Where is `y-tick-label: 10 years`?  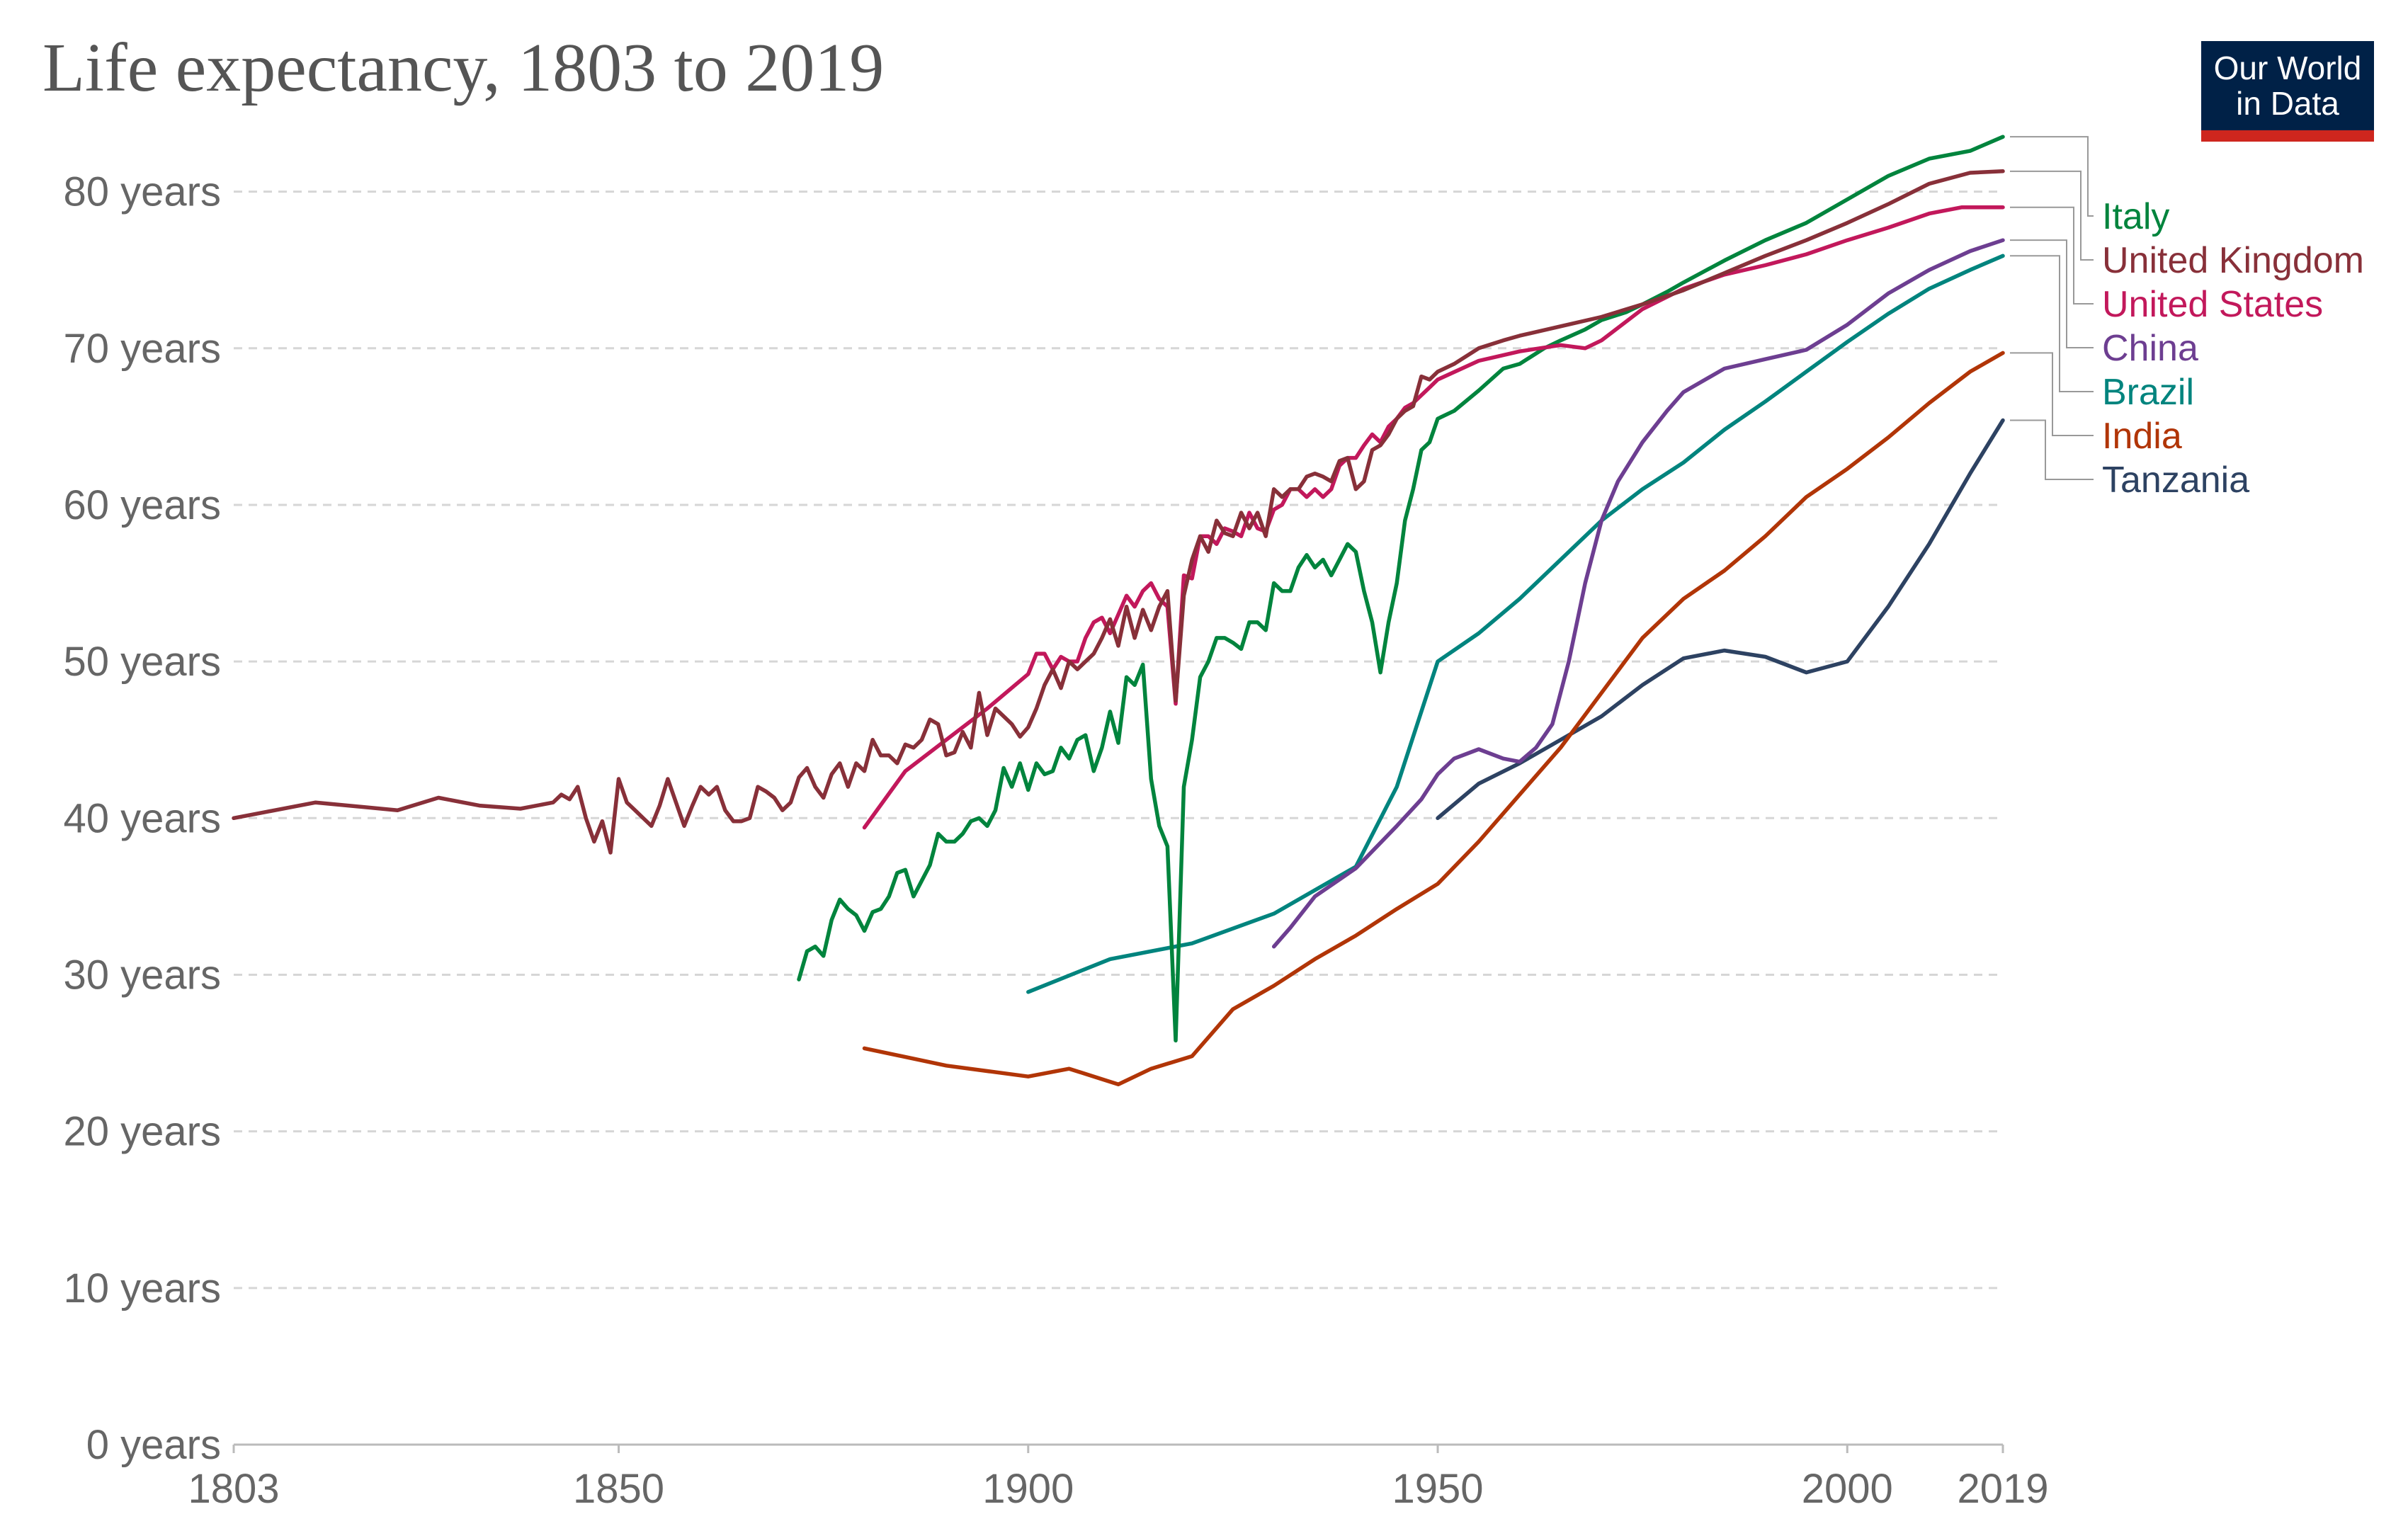 y-tick-label: 10 years is located at coordinates (142, 1288).